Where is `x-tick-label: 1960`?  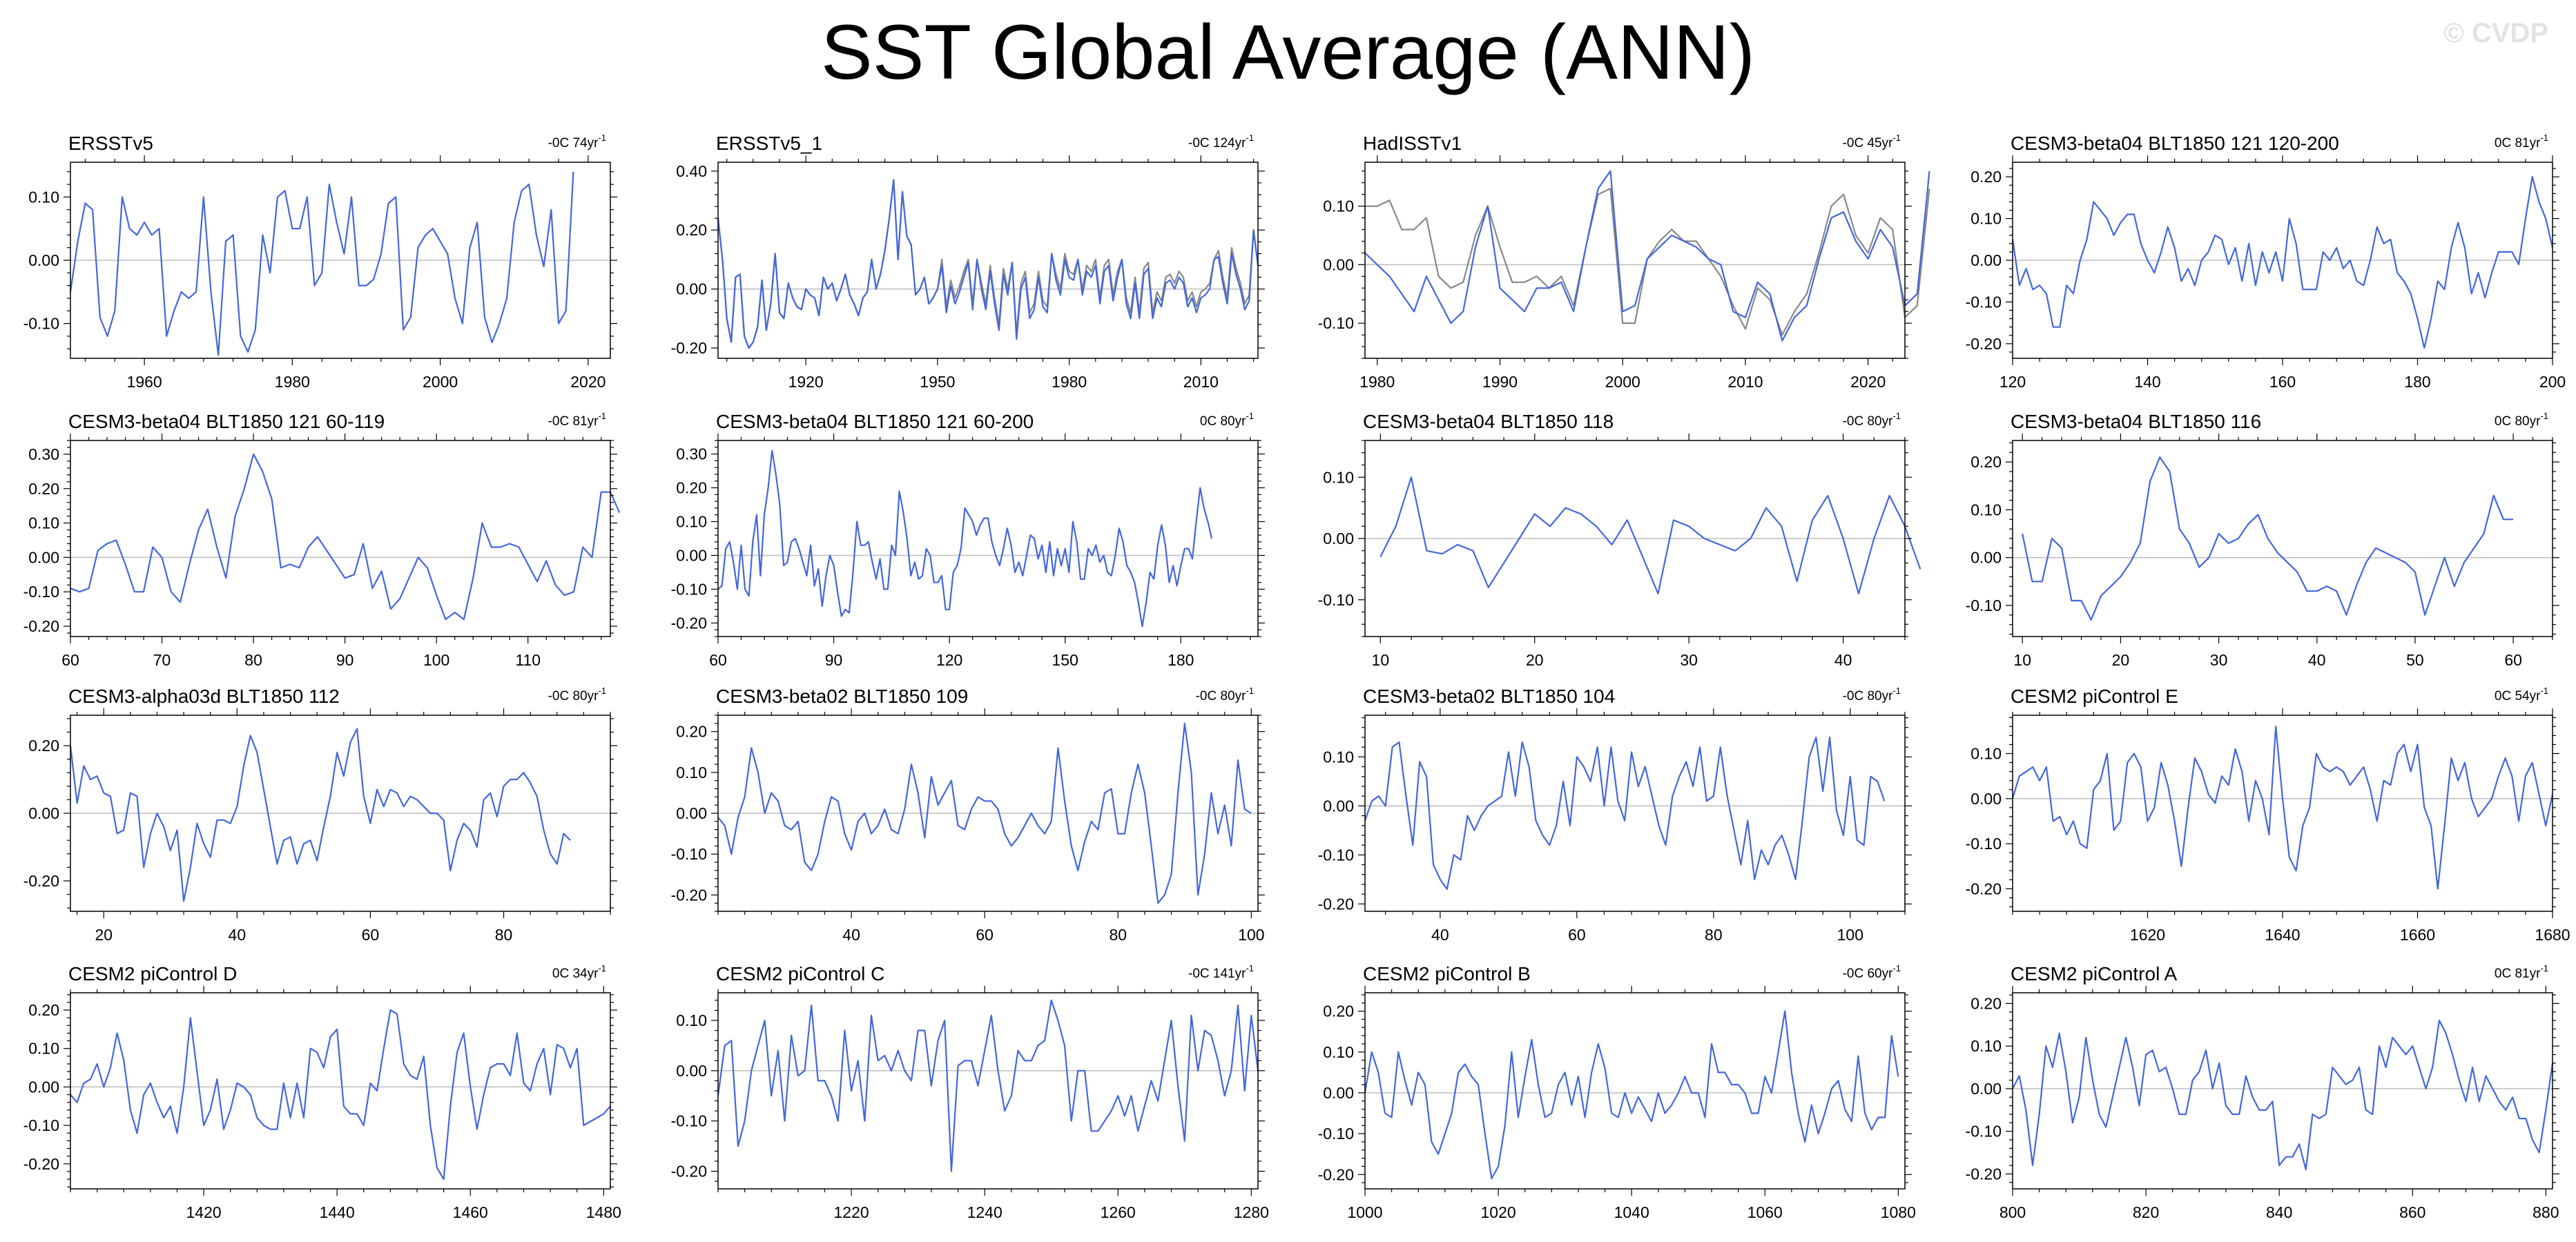
x-tick-label: 1960 is located at coordinates (145, 382).